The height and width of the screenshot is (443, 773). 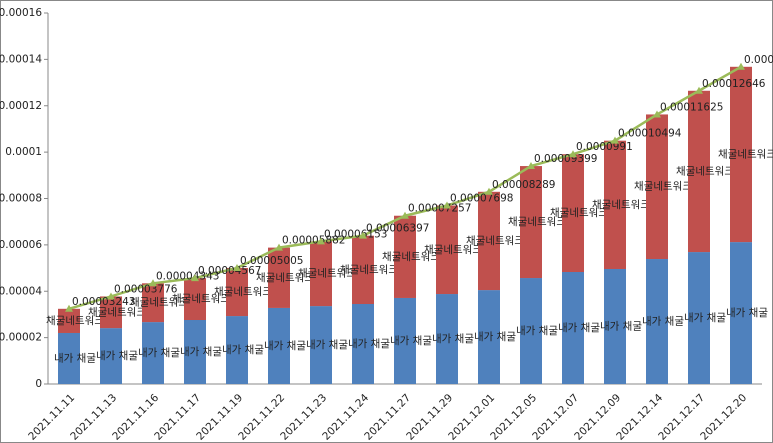 What do you see at coordinates (481, 199) in the screenshot?
I see `line-value-label: 0.00007698` at bounding box center [481, 199].